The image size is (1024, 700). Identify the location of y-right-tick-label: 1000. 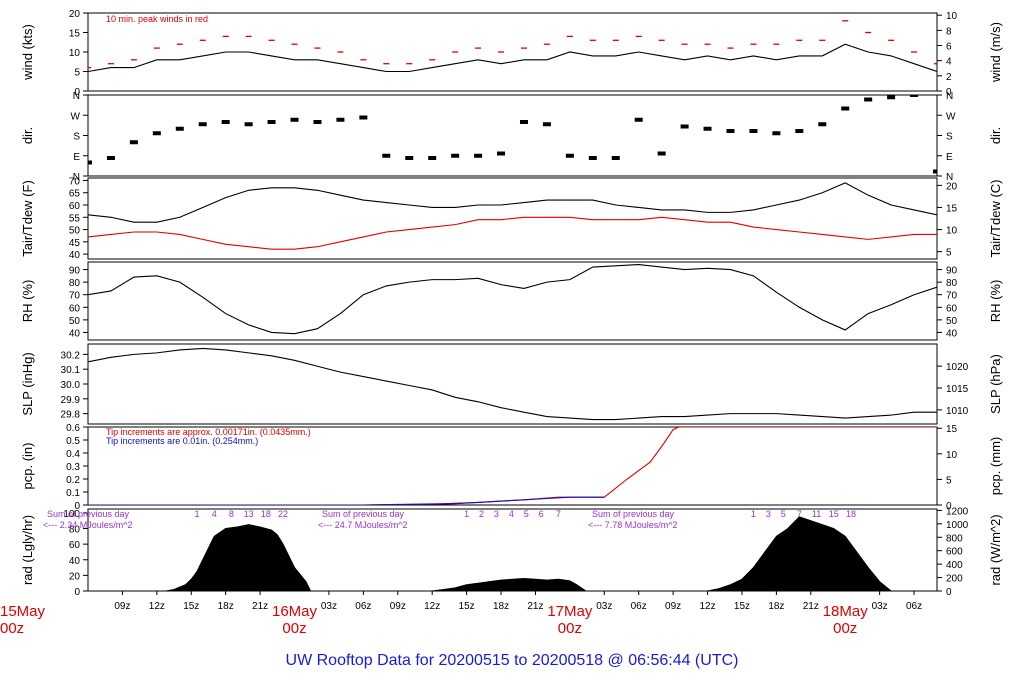
(957, 525).